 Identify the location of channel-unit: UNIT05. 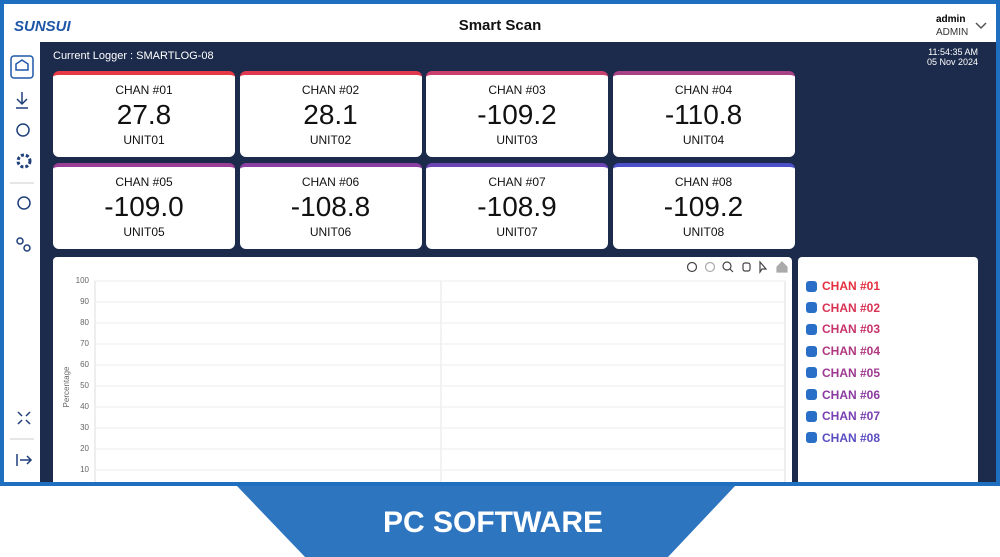
(144, 232).